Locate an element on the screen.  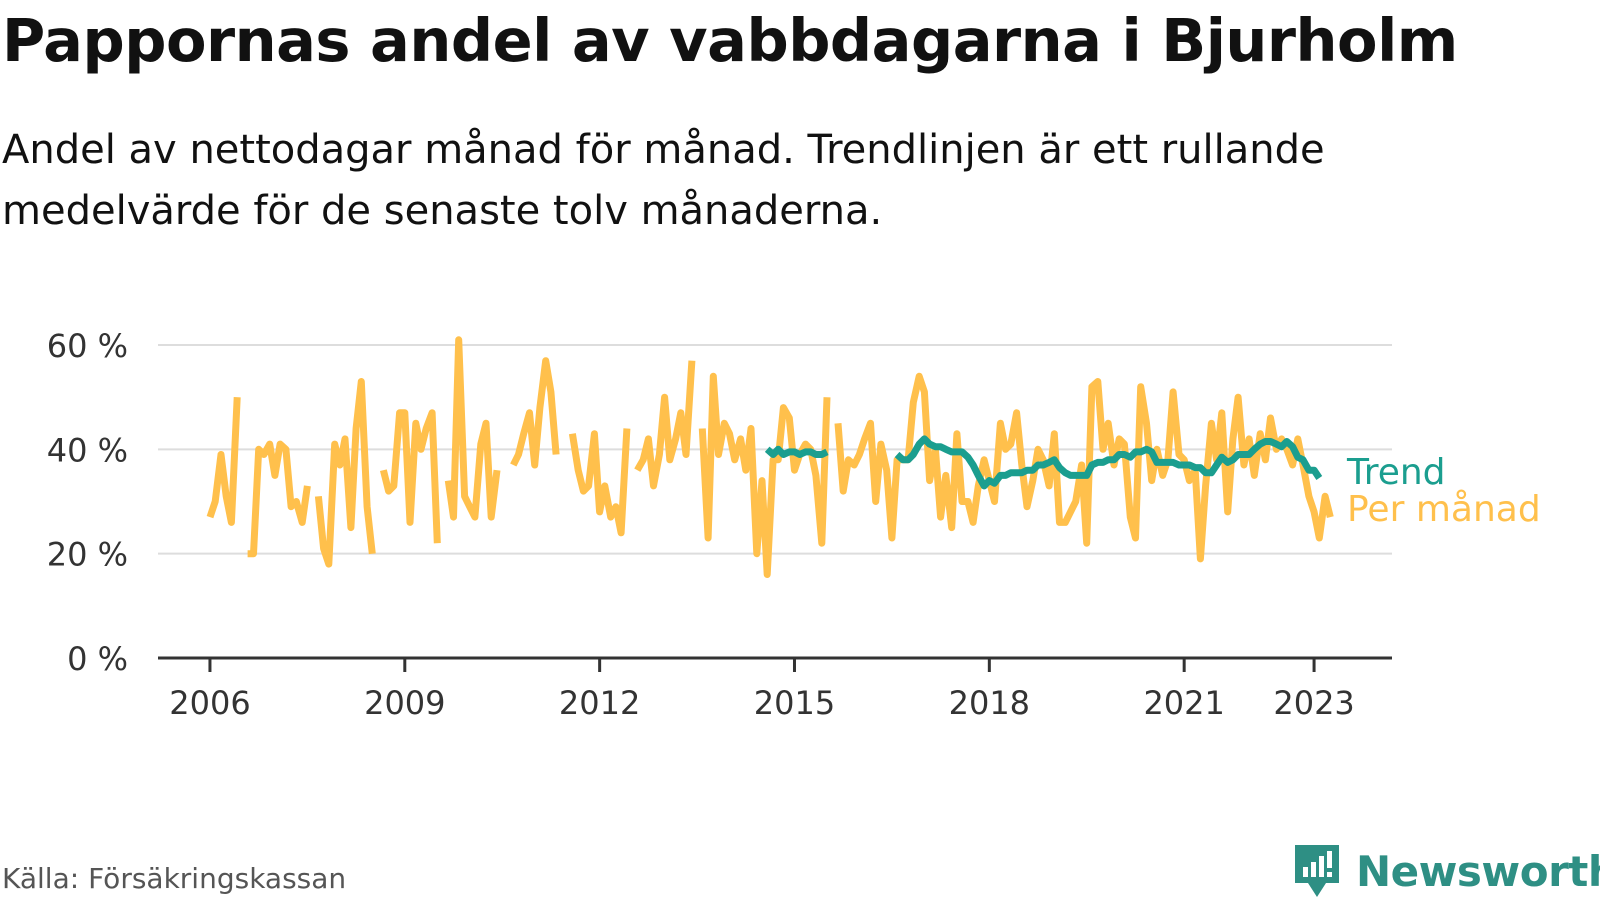
x-tick-label: 2021 is located at coordinates (1183, 703).